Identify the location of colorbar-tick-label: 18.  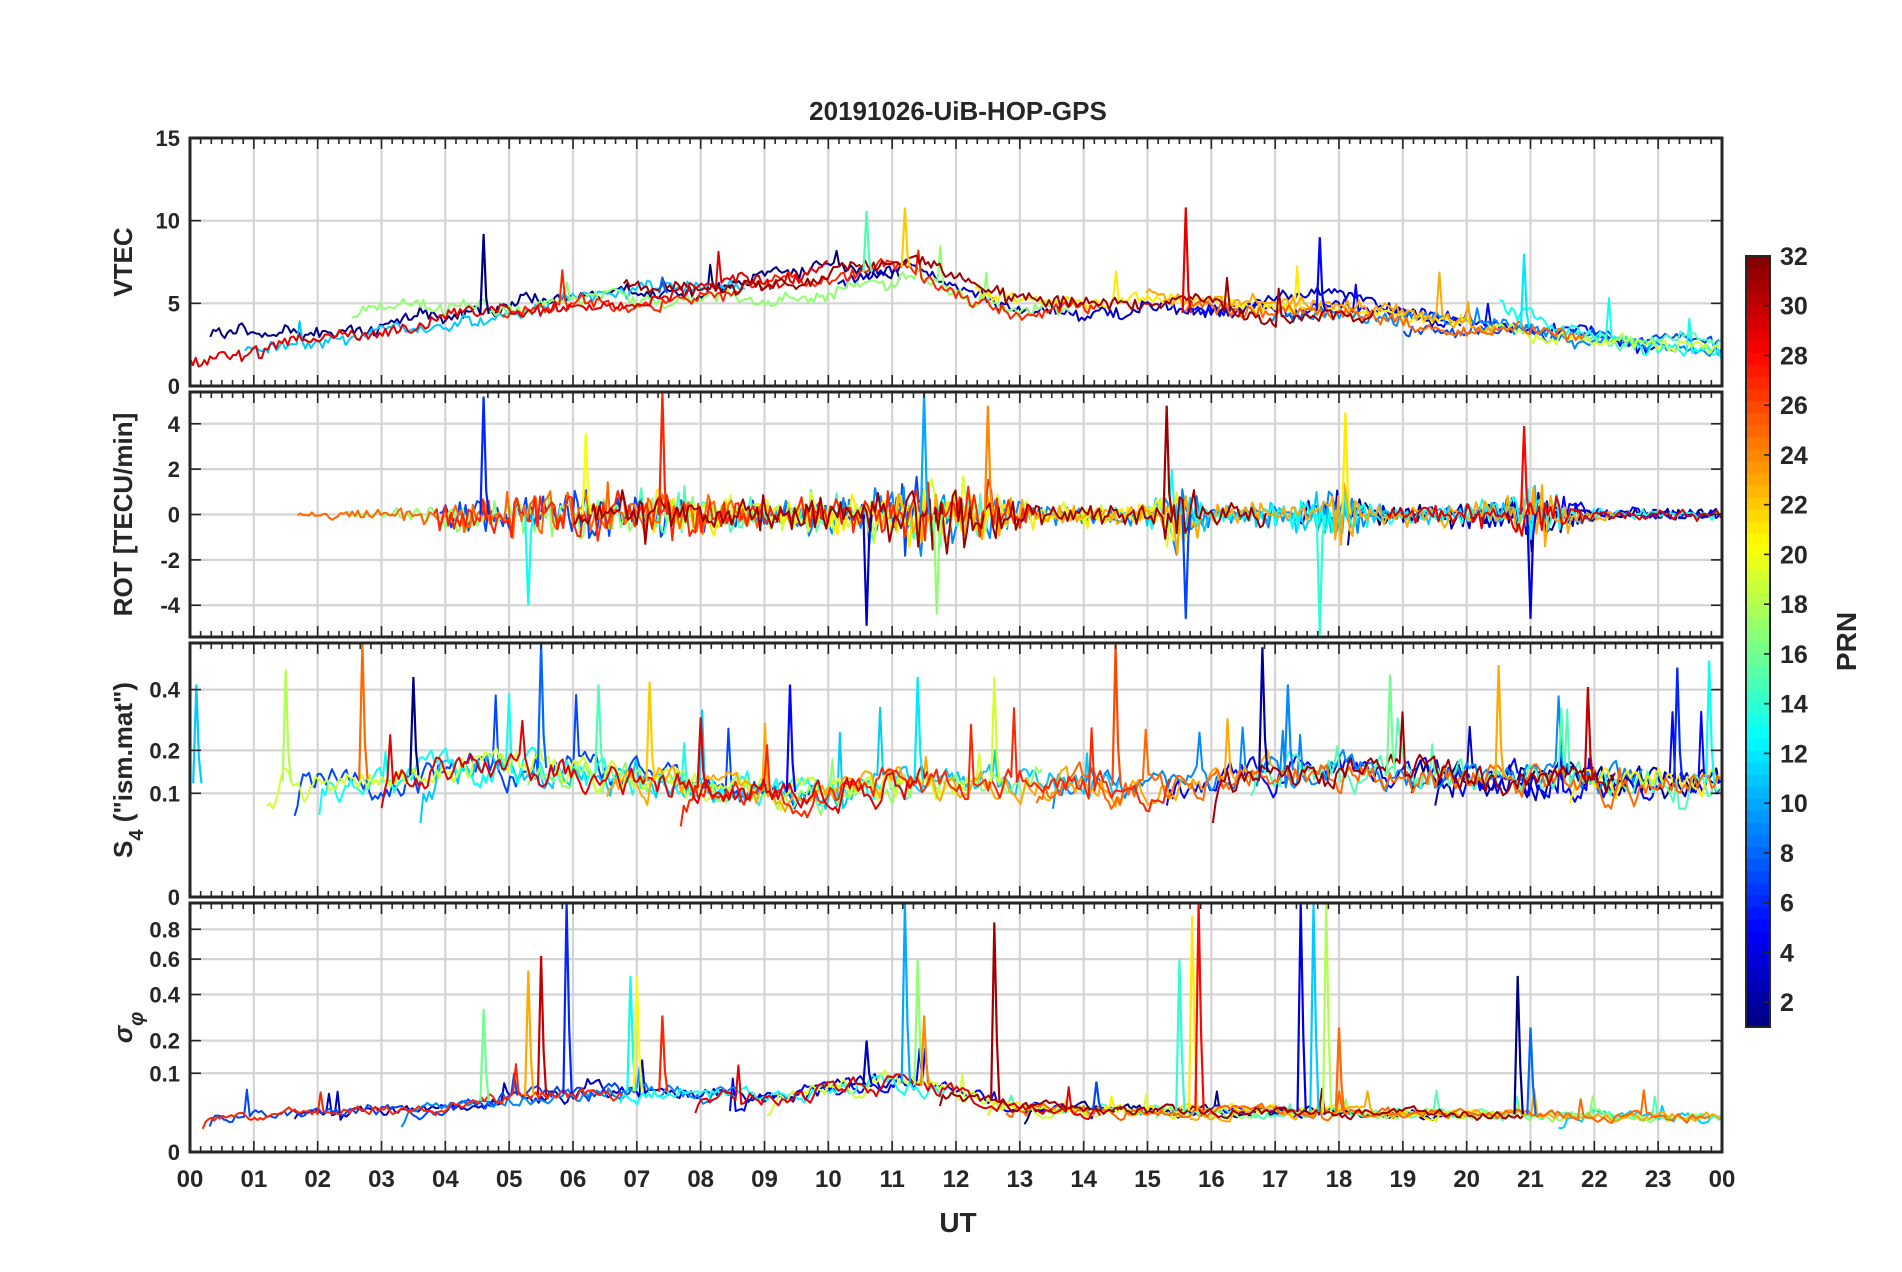
(1794, 605).